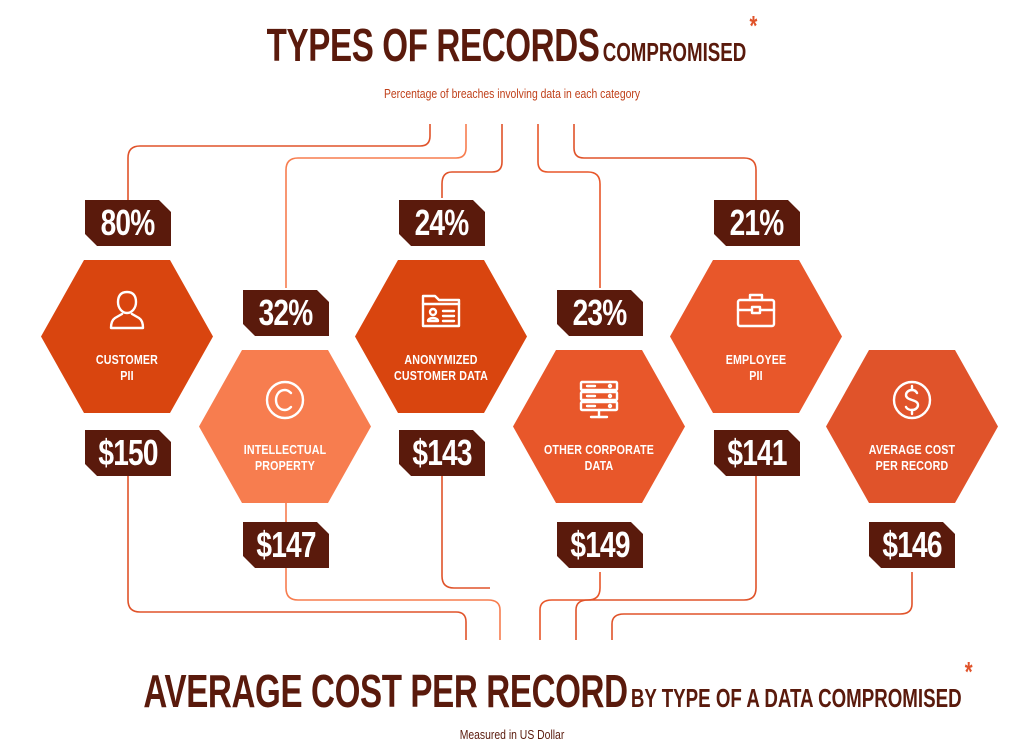 This screenshot has height=749, width=1024. I want to click on percent-badge-other-corporate: 23%, so click(600, 313).